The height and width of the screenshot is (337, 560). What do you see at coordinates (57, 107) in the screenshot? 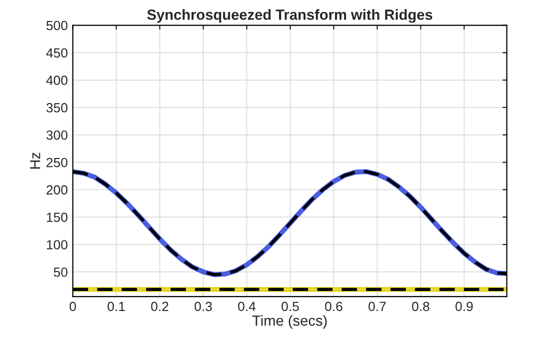
I see `y-tick-label: 350` at bounding box center [57, 107].